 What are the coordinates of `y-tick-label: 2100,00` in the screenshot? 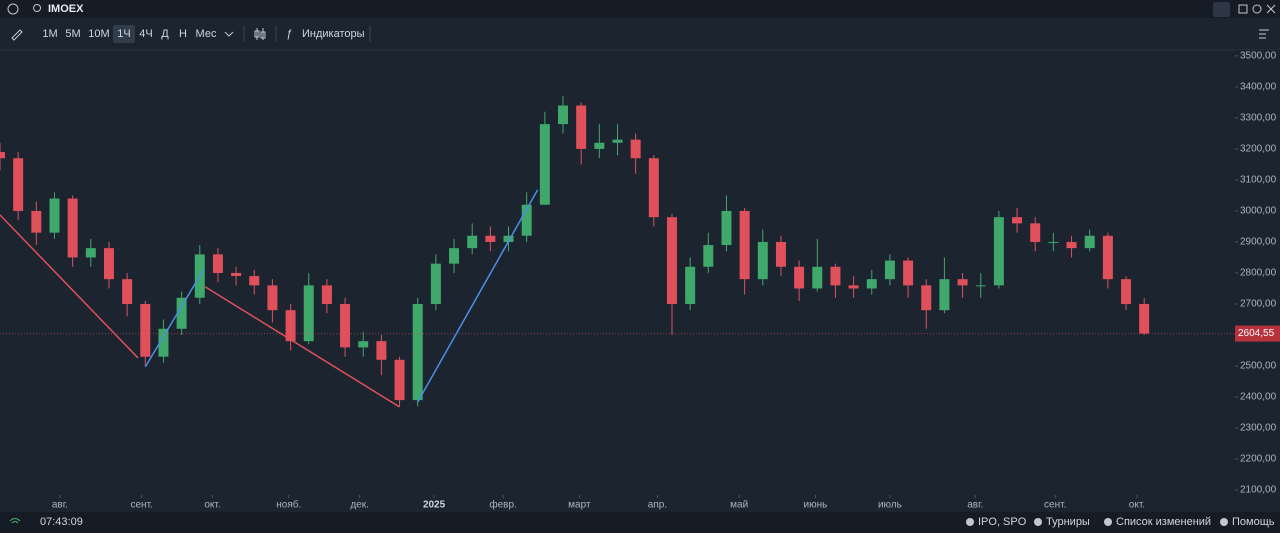 It's located at (1258, 490).